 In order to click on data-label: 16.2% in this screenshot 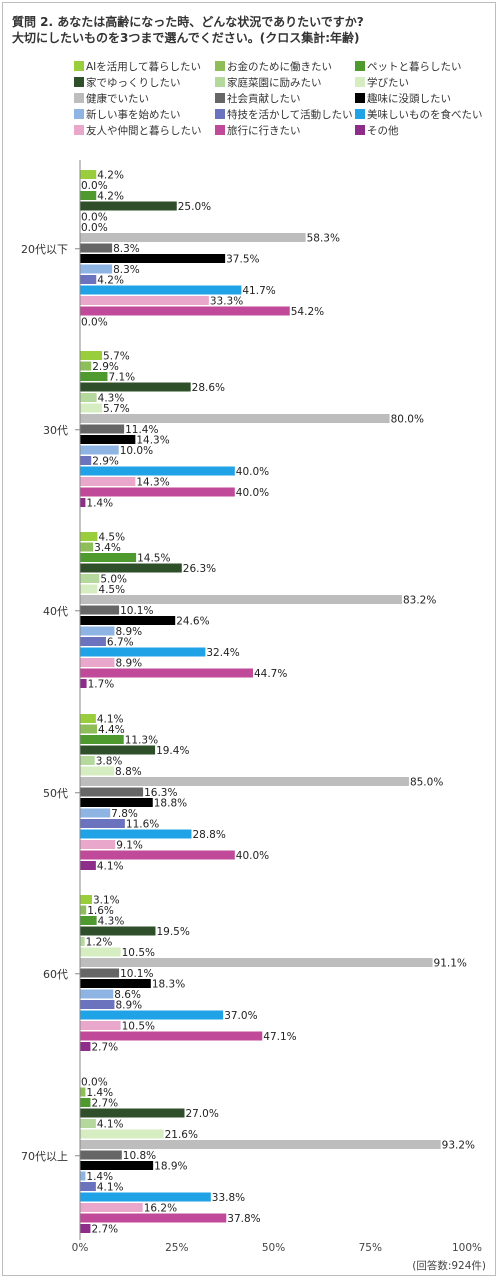, I will do `click(160, 1209)`.